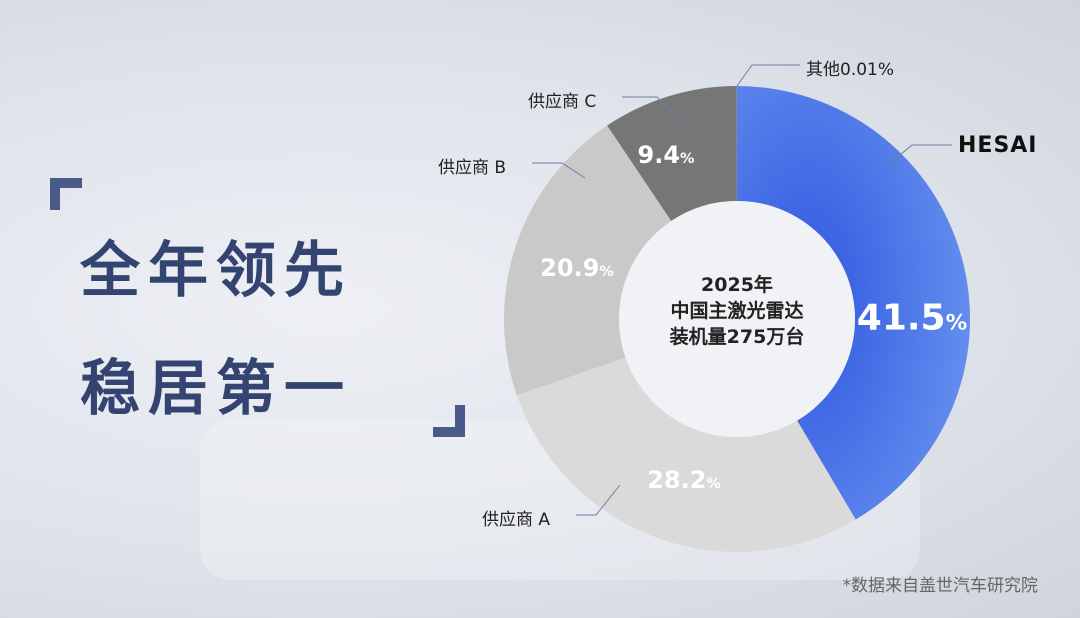 This screenshot has width=1080, height=618. I want to click on center-line-2: 中国主激光雷达, so click(737, 311).